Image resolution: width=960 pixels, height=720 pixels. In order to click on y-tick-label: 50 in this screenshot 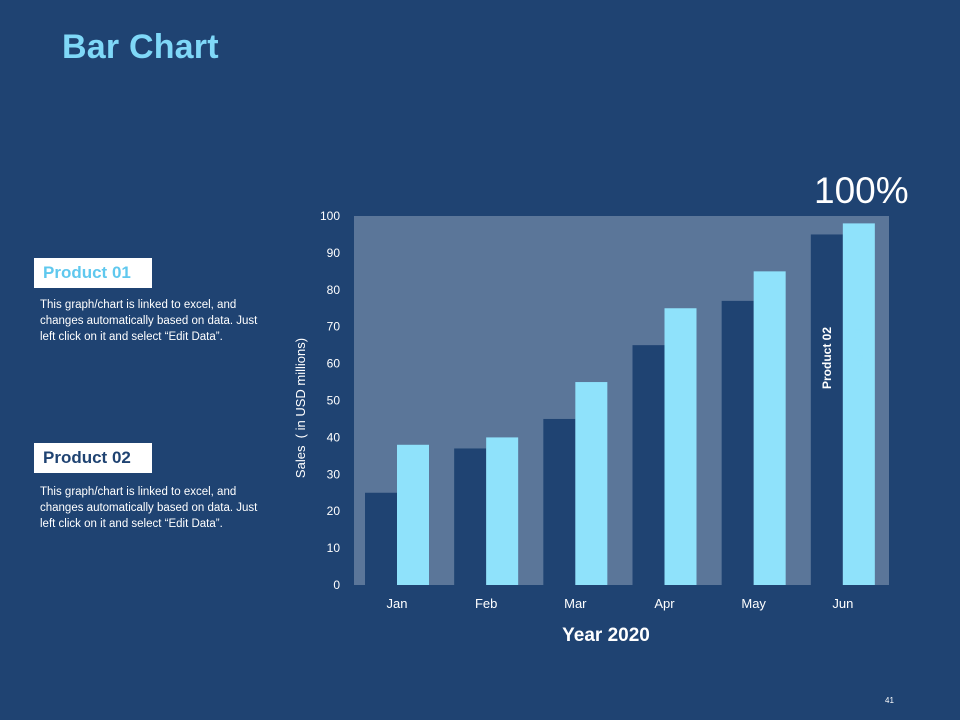, I will do `click(334, 401)`.